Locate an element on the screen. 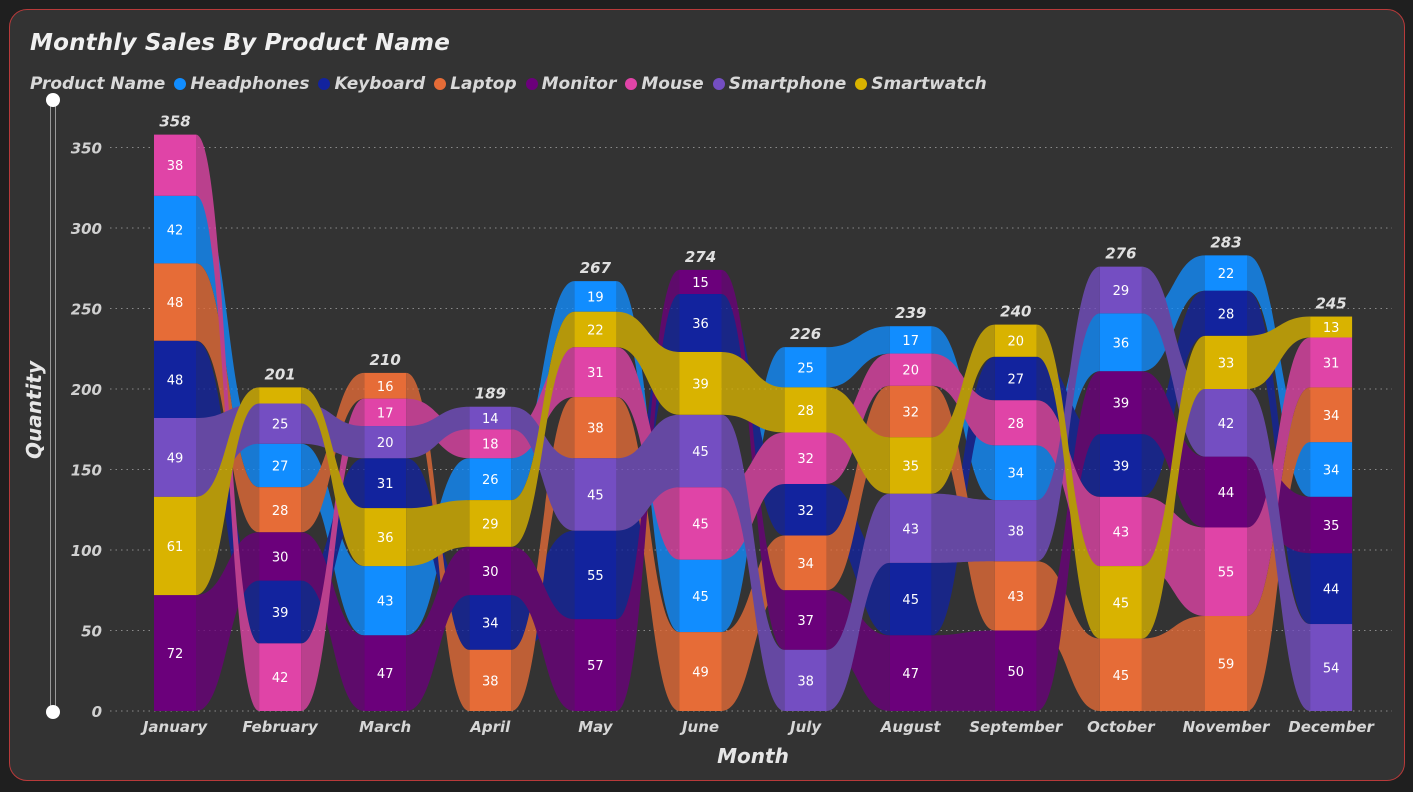 Image resolution: width=1413 pixels, height=792 pixels. slider-bottom-handle is located at coordinates (53, 712).